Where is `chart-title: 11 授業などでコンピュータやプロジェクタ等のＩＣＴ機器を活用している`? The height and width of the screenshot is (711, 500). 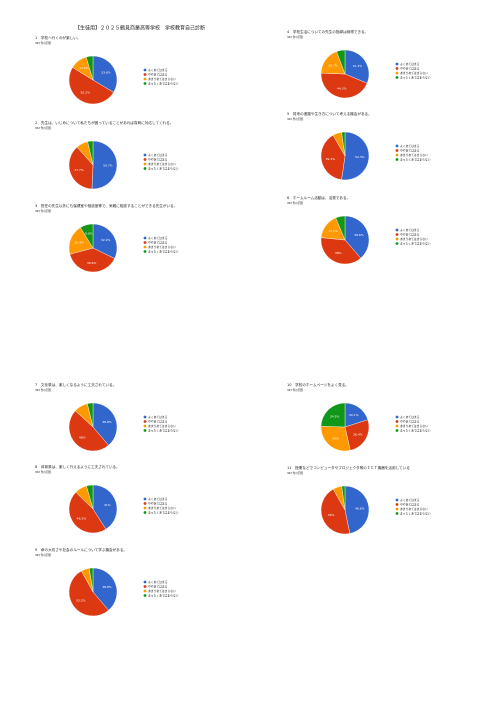
chart-title: 11 授業などでコンピュータやプロジェクタ等のＩＣＴ機器を活用している is located at coordinates (348, 467).